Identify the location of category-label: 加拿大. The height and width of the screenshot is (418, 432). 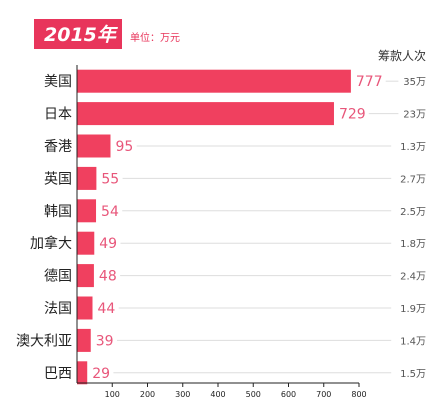
(51, 243).